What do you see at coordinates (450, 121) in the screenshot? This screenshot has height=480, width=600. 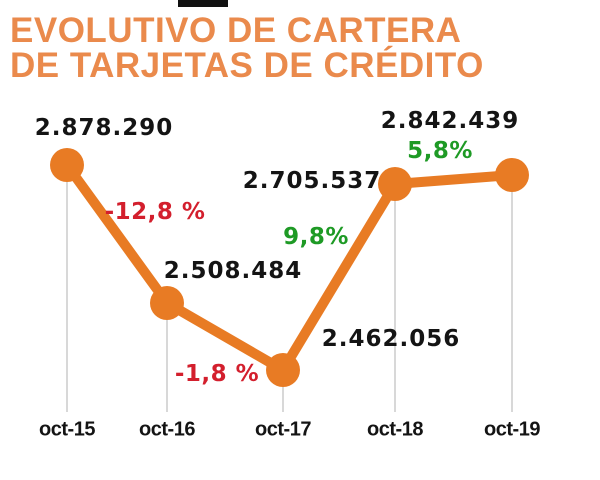 I see `value-label-oct-19: 2.842.439` at bounding box center [450, 121].